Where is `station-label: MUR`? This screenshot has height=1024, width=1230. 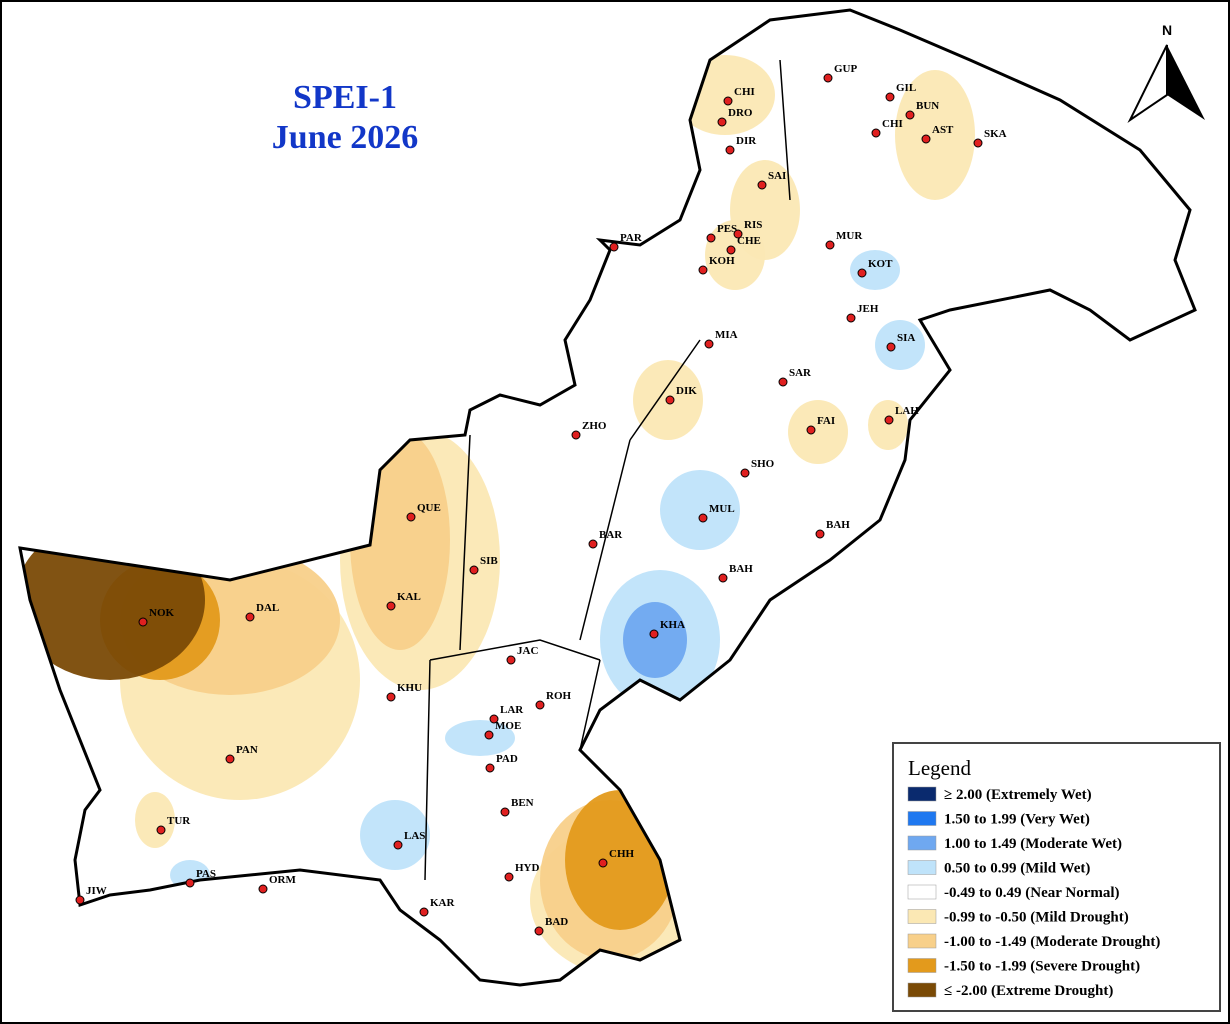 station-label: MUR is located at coordinates (849, 236).